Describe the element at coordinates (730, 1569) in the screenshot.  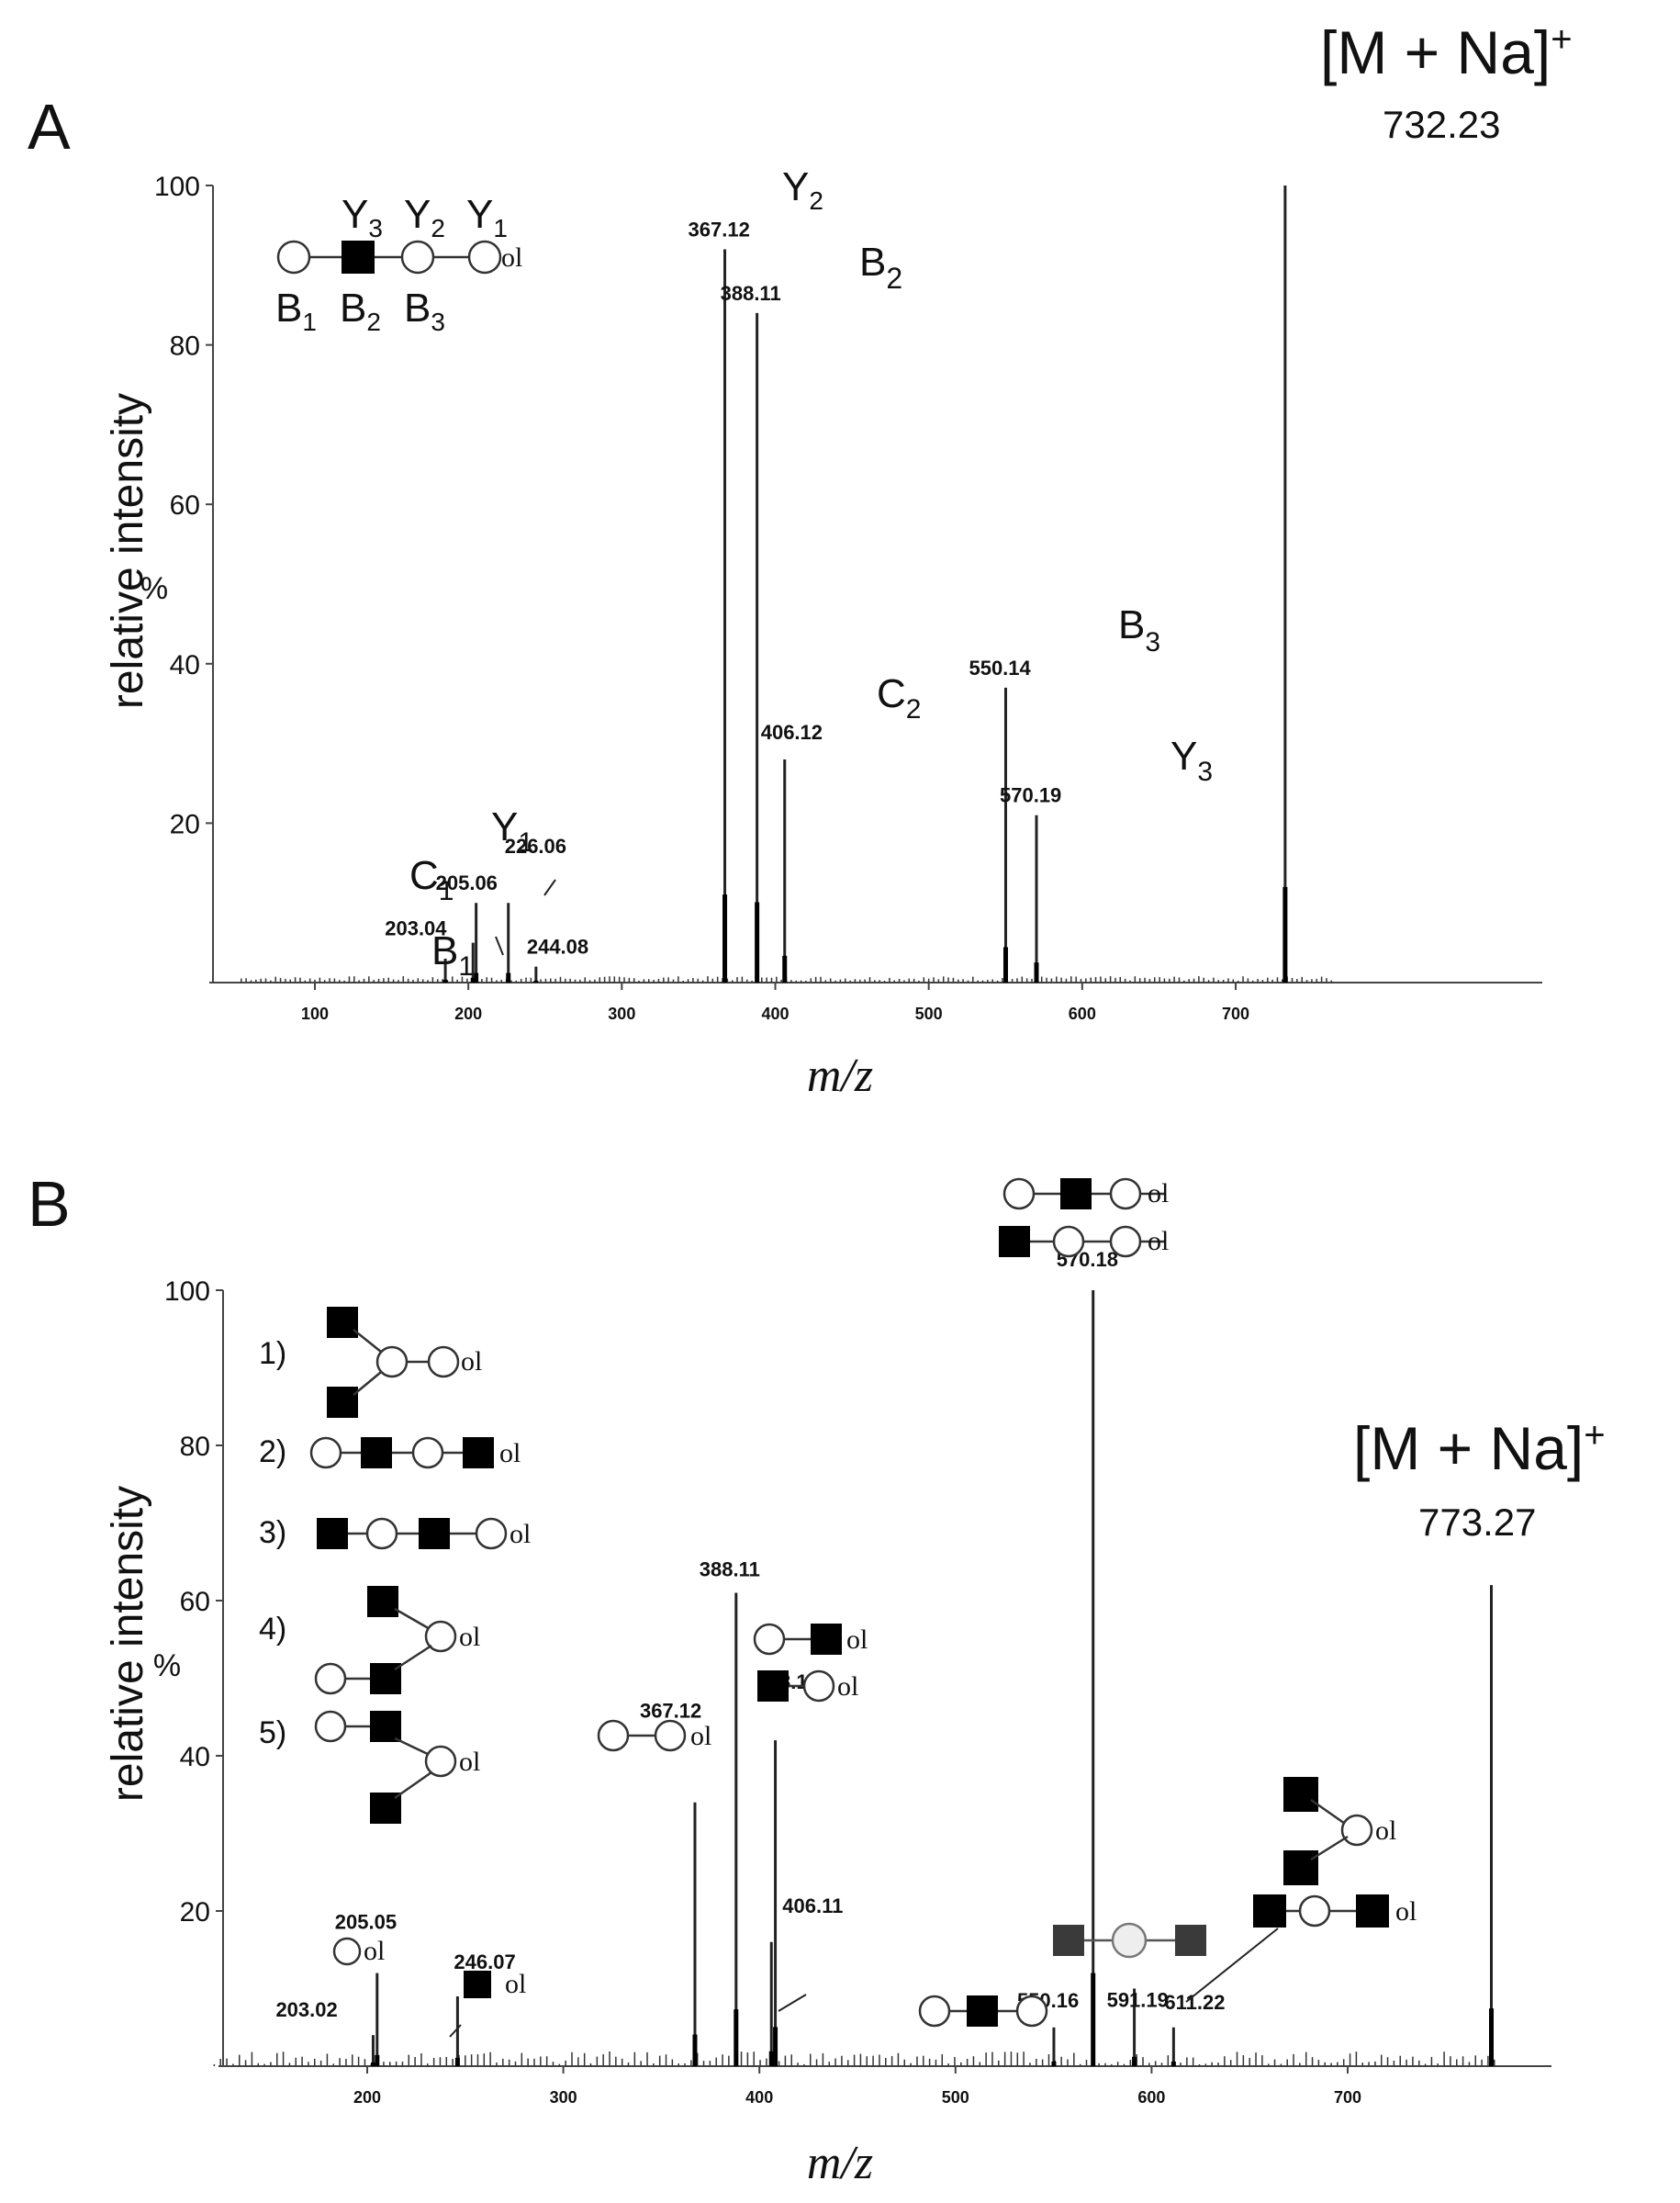
I see `peak-label: 388.11` at that location.